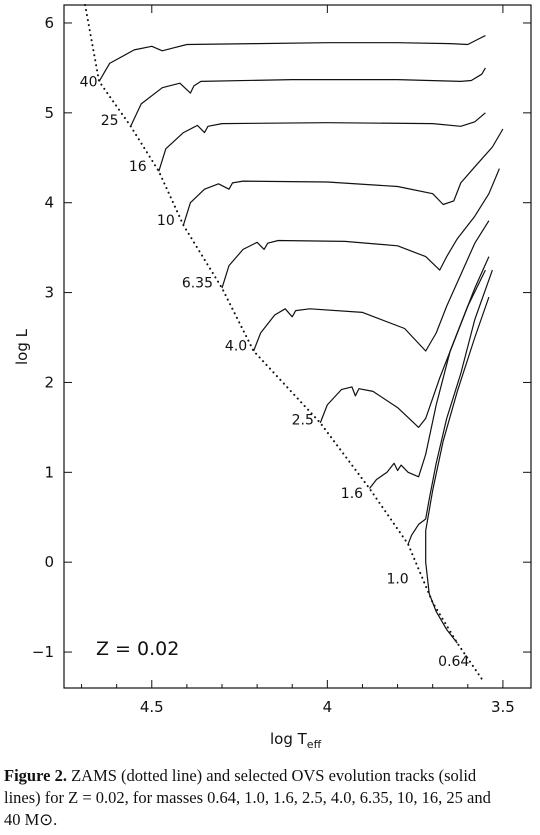 This screenshot has height=835, width=540. I want to click on track-label-4.0: 4.0, so click(236, 347).